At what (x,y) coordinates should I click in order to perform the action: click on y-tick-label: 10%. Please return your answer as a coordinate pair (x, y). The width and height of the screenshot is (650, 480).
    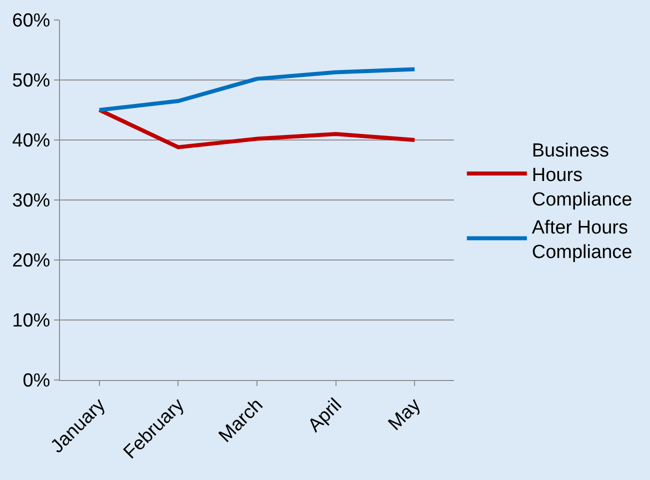
    Looking at the image, I should click on (31, 321).